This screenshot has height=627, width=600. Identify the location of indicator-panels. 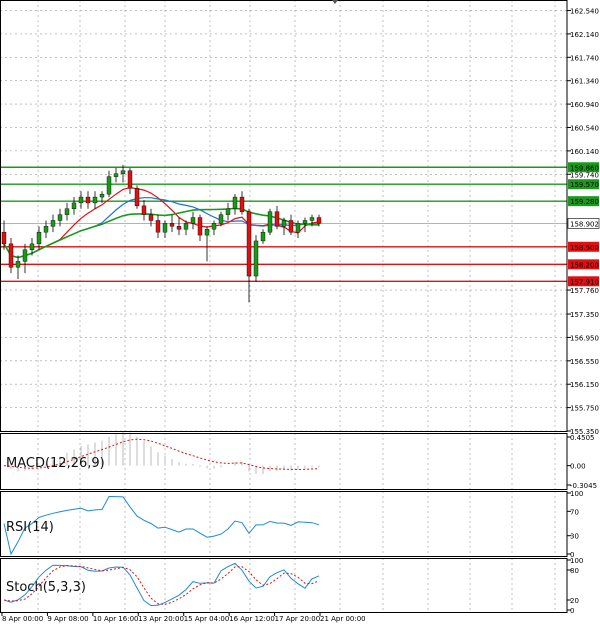
(161, 519).